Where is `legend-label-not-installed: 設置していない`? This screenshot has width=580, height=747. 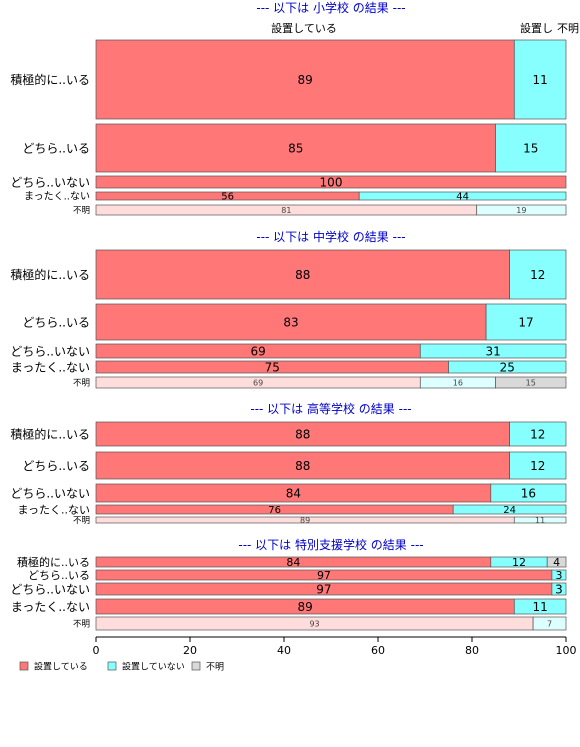 legend-label-not-installed: 設置していない is located at coordinates (153, 667).